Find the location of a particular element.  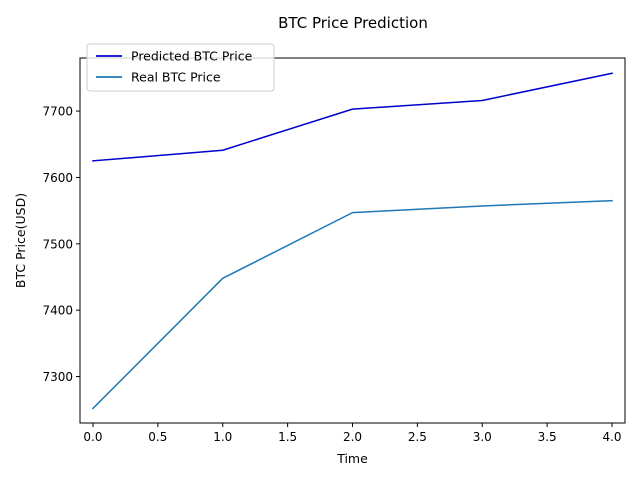

x-tick-label: 4.0 is located at coordinates (611, 437).